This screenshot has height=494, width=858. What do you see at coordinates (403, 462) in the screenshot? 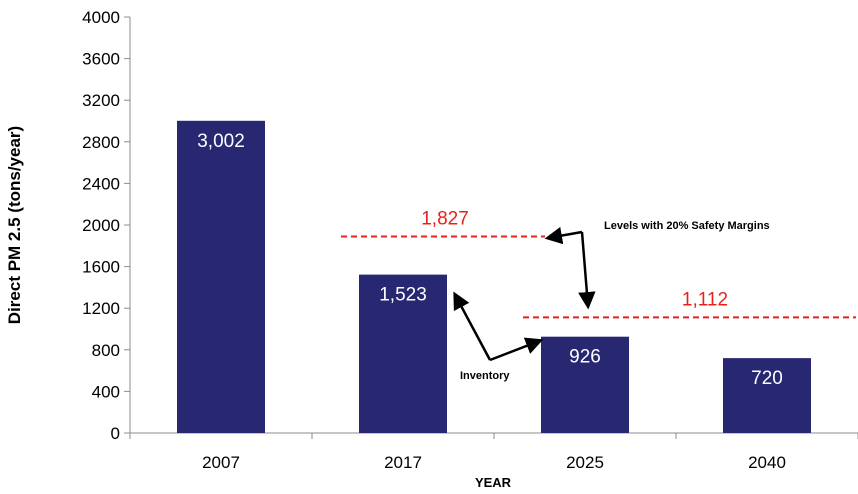
I see `x-tick-label: 2017` at bounding box center [403, 462].